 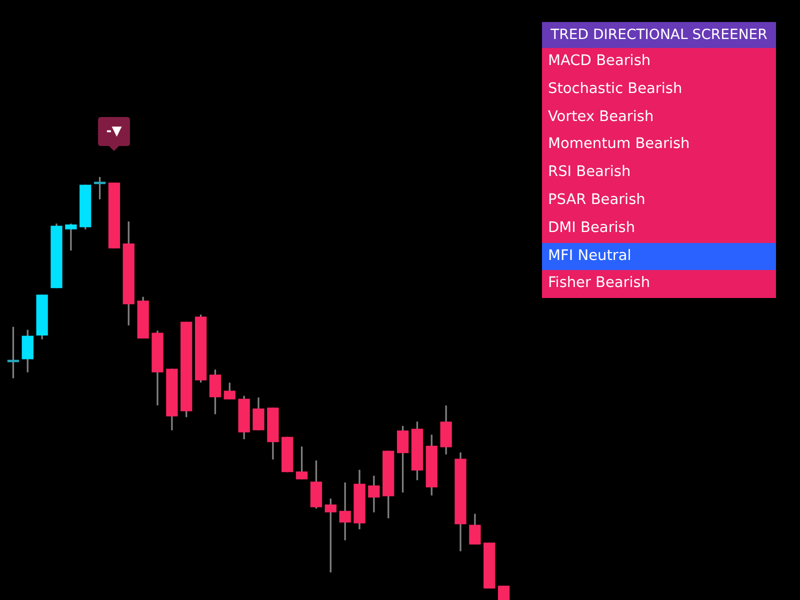 I want to click on category-label: Stochastic Bearish, so click(x=659, y=90).